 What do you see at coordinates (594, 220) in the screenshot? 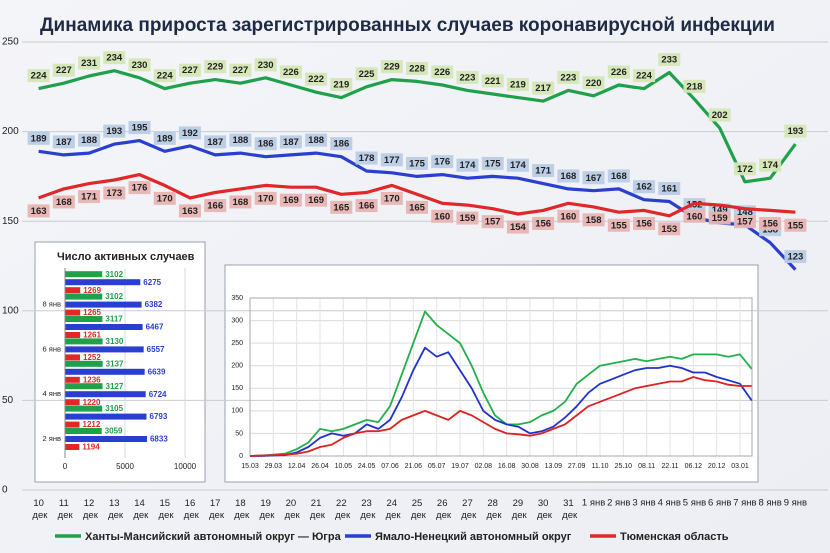
I see `data-label: 158` at bounding box center [594, 220].